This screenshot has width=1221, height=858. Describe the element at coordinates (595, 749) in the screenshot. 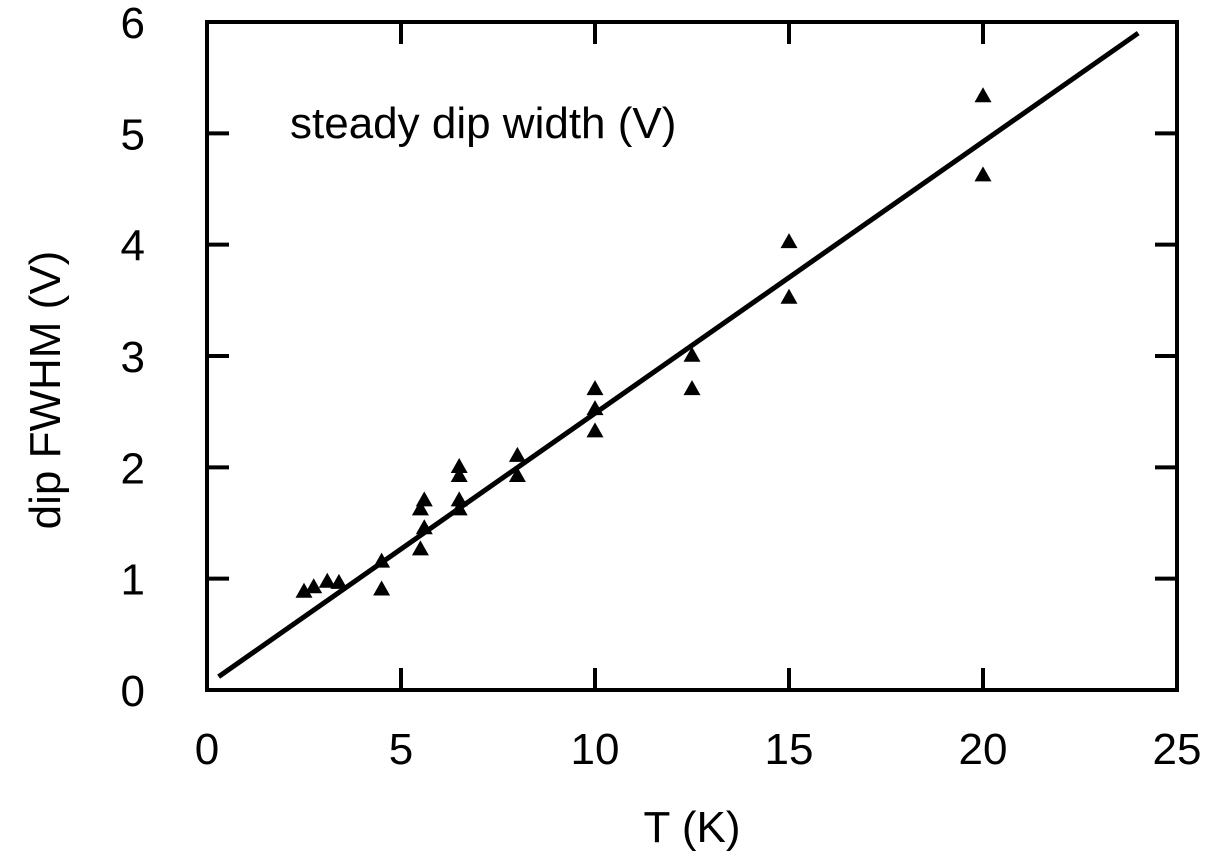

I see `x-tick-label: 10` at that location.